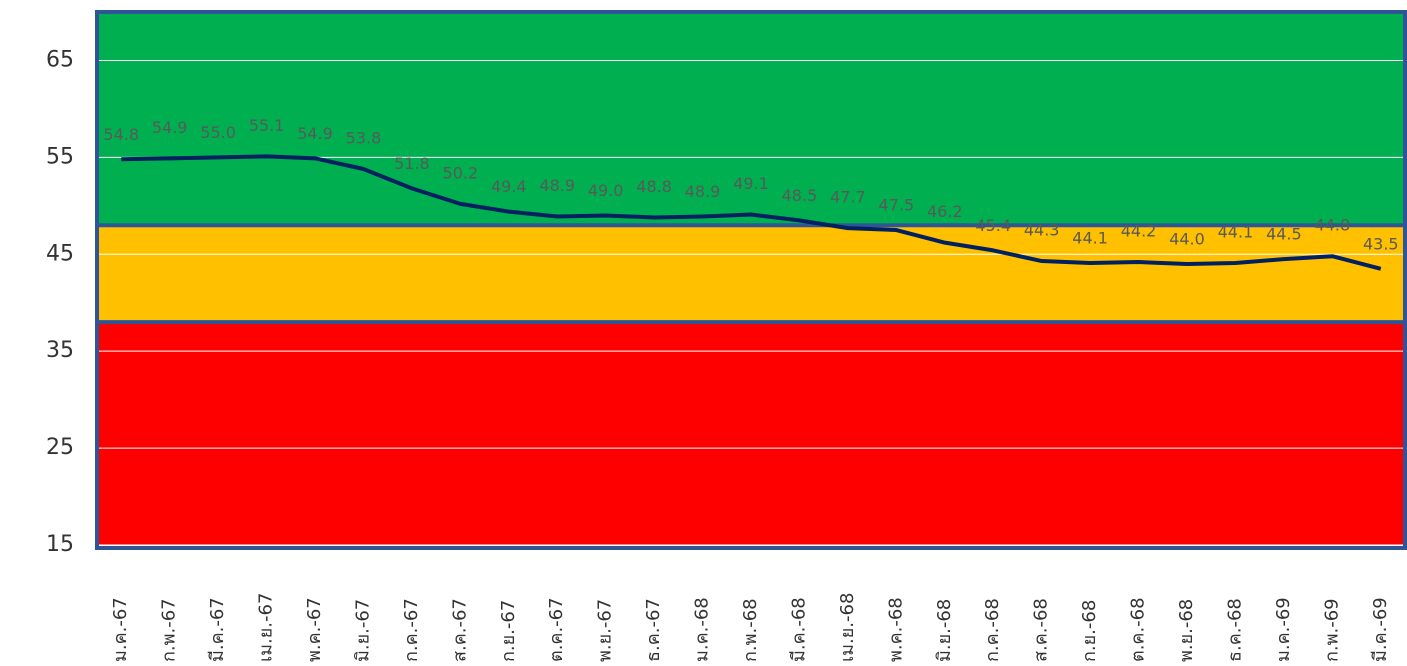 The image size is (1407, 666). What do you see at coordinates (1283, 629) in the screenshot?
I see `x-tick-label: ม.ค.-69` at bounding box center [1283, 629].